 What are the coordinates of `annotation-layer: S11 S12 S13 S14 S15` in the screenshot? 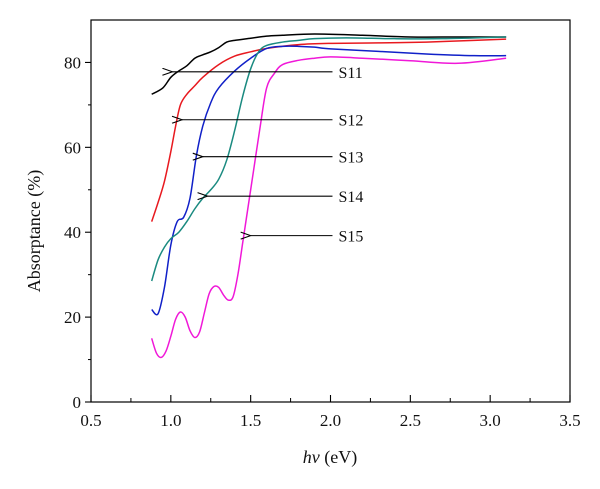 It's located at (267, 155).